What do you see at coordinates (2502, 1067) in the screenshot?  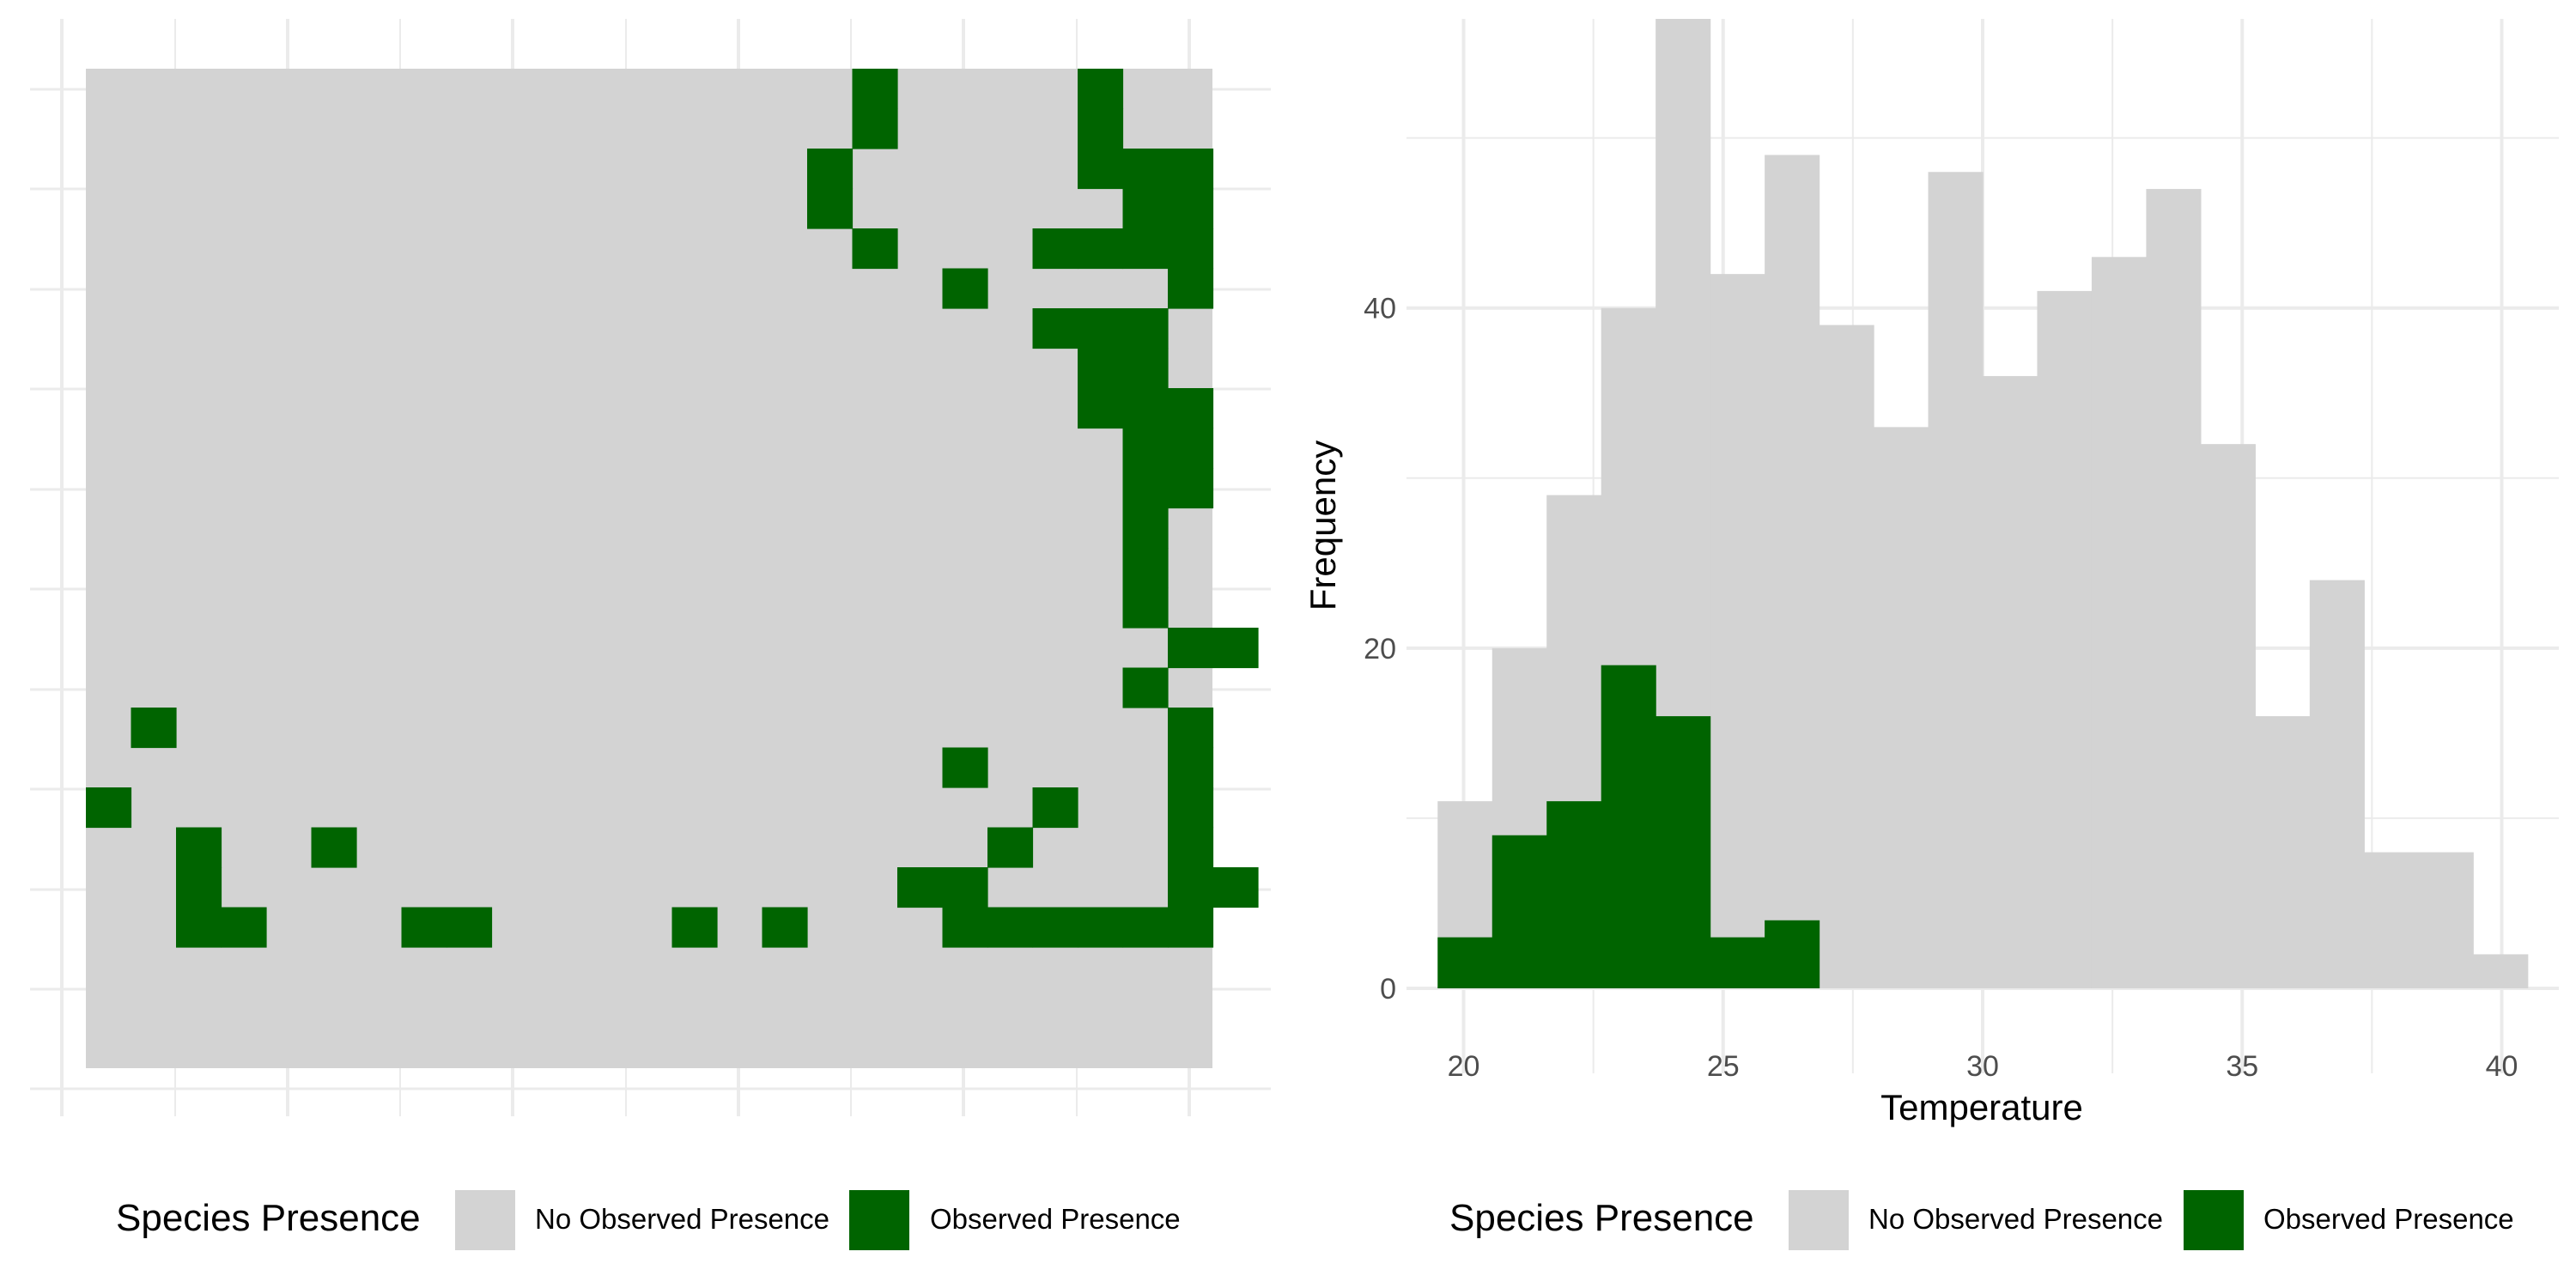 I see `x-tick-label: 40` at bounding box center [2502, 1067].